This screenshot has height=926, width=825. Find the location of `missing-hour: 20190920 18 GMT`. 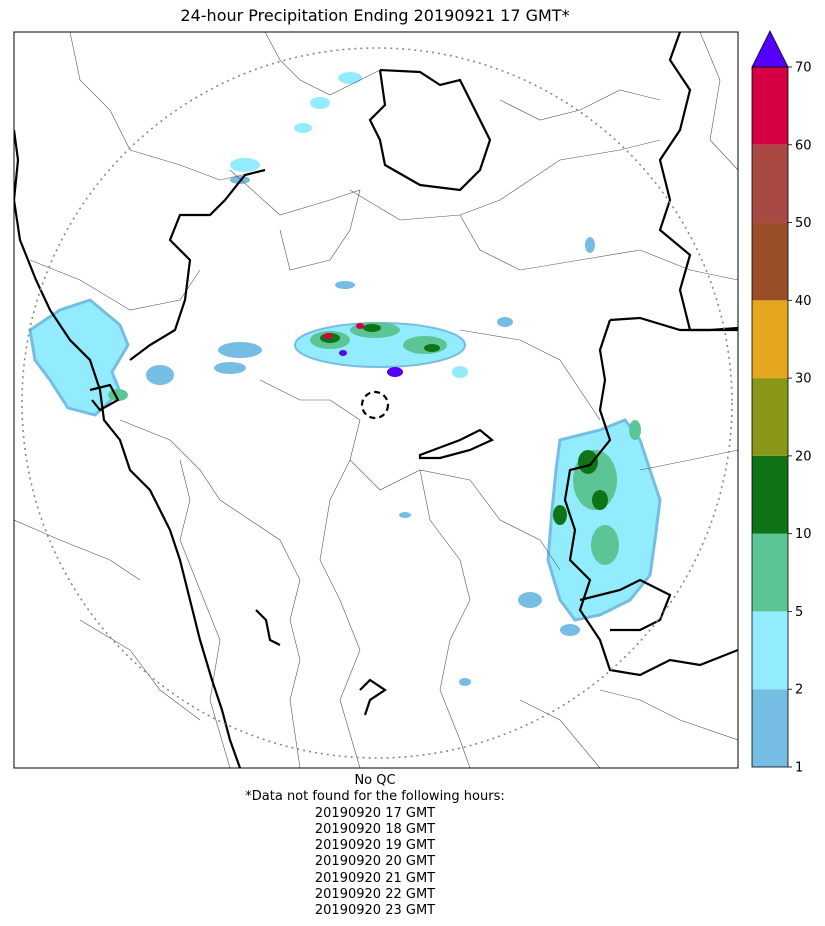

missing-hour: 20190920 18 GMT is located at coordinates (375, 829).